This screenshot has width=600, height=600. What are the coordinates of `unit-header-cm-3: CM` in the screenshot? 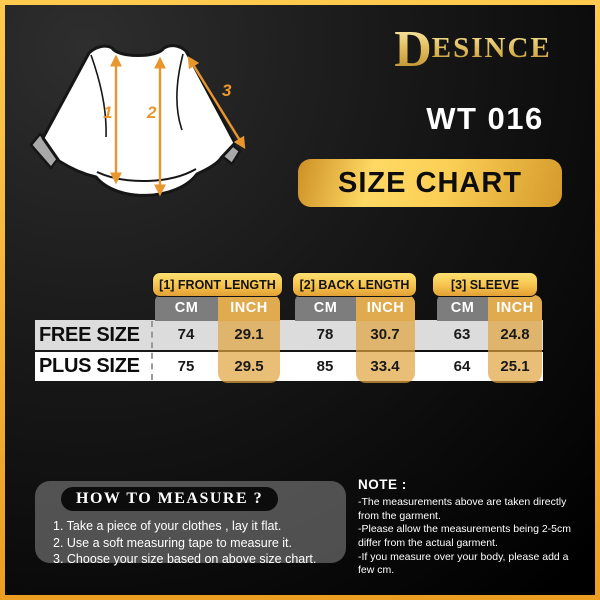 It's located at (462, 308).